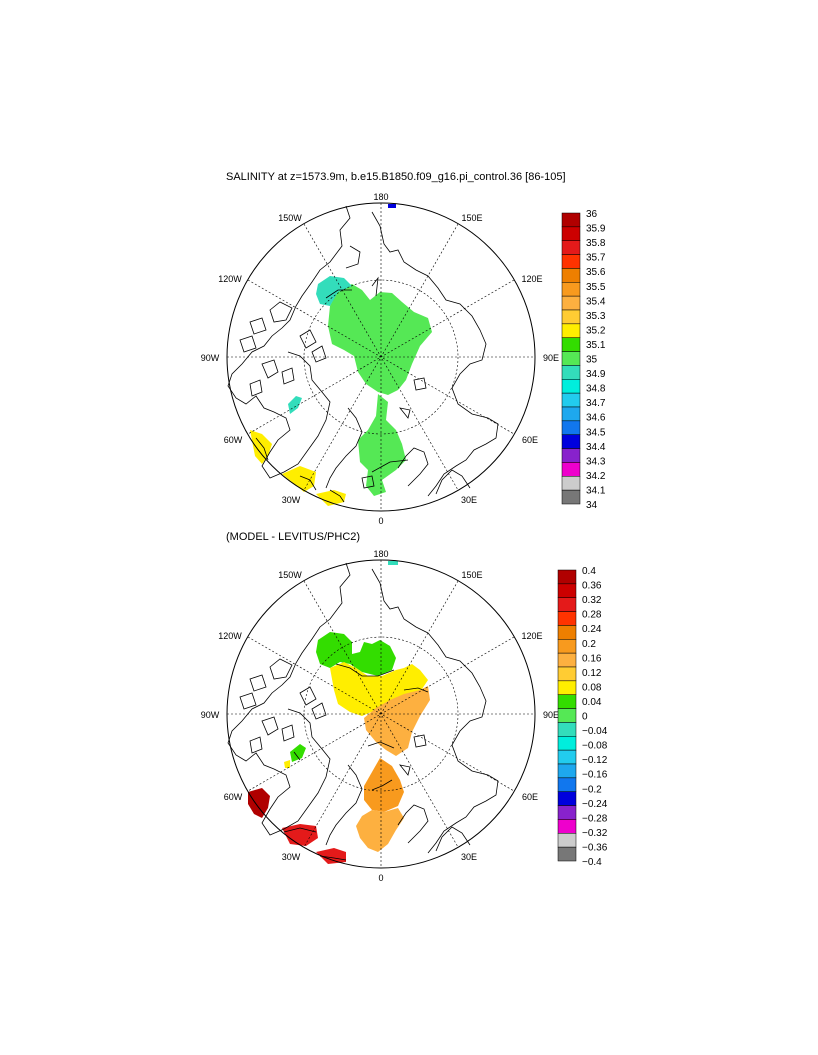 The height and width of the screenshot is (1055, 818). What do you see at coordinates (596, 418) in the screenshot?
I see `colorbar-label: 34.6` at bounding box center [596, 418].